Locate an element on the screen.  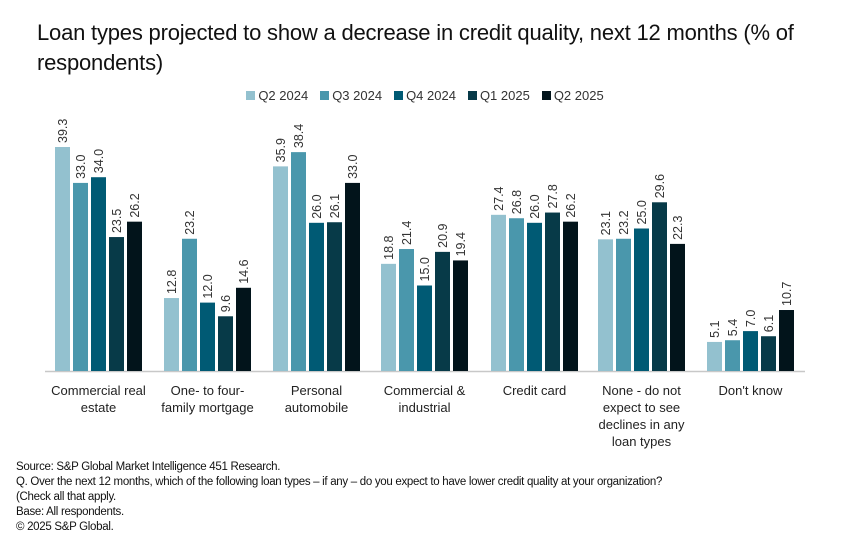
category-label-line: None - do not is located at coordinates (641, 390).